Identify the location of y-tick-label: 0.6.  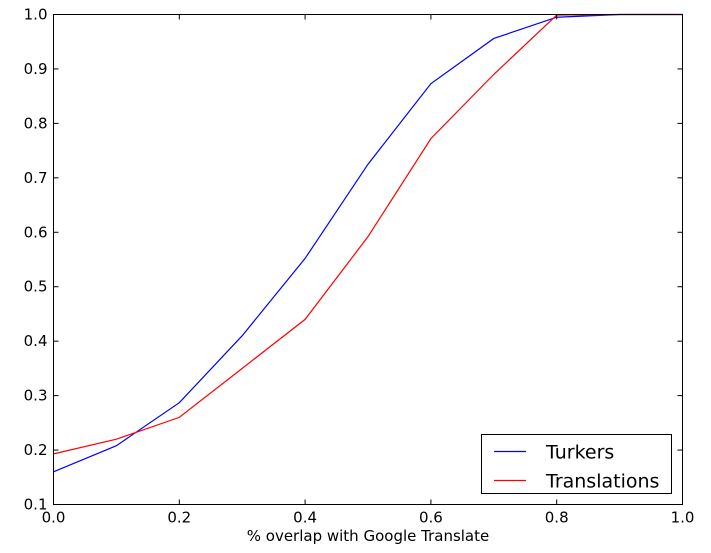
(36, 232).